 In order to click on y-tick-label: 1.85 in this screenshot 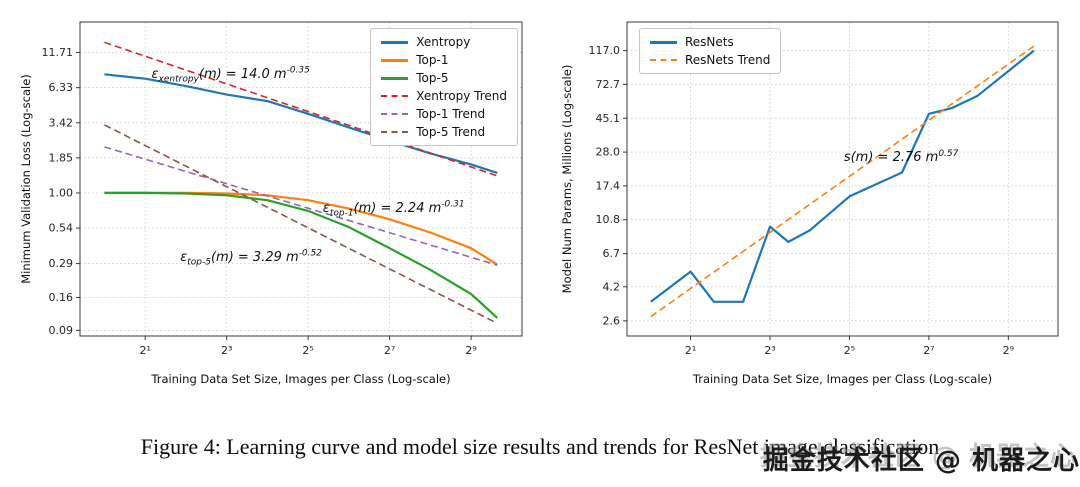, I will do `click(61, 157)`.